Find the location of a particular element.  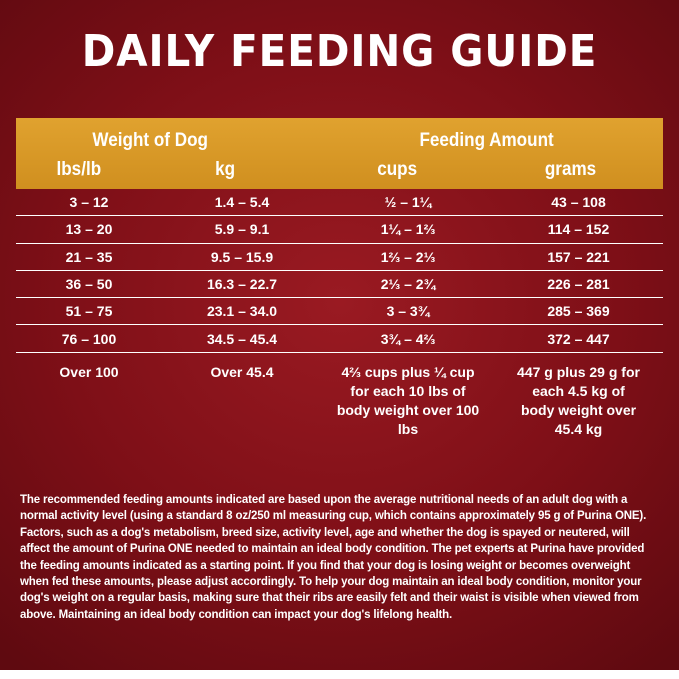

cell-grams: 157 – 221 is located at coordinates (578, 256).